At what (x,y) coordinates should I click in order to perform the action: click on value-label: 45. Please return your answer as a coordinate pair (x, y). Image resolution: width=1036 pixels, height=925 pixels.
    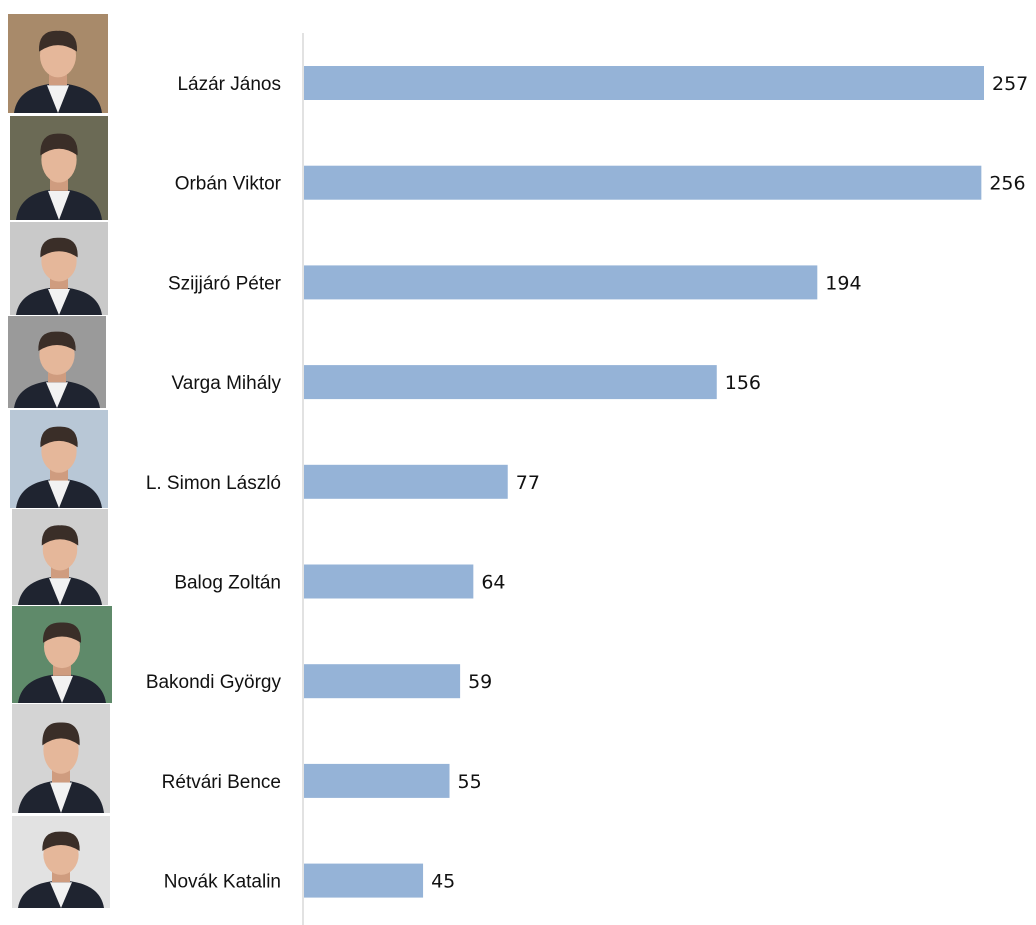
    Looking at the image, I should click on (443, 882).